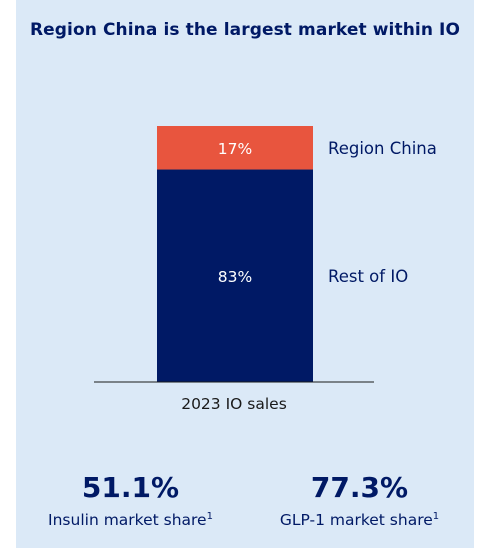  I want to click on insulin-share-footnote: 1, so click(209, 516).